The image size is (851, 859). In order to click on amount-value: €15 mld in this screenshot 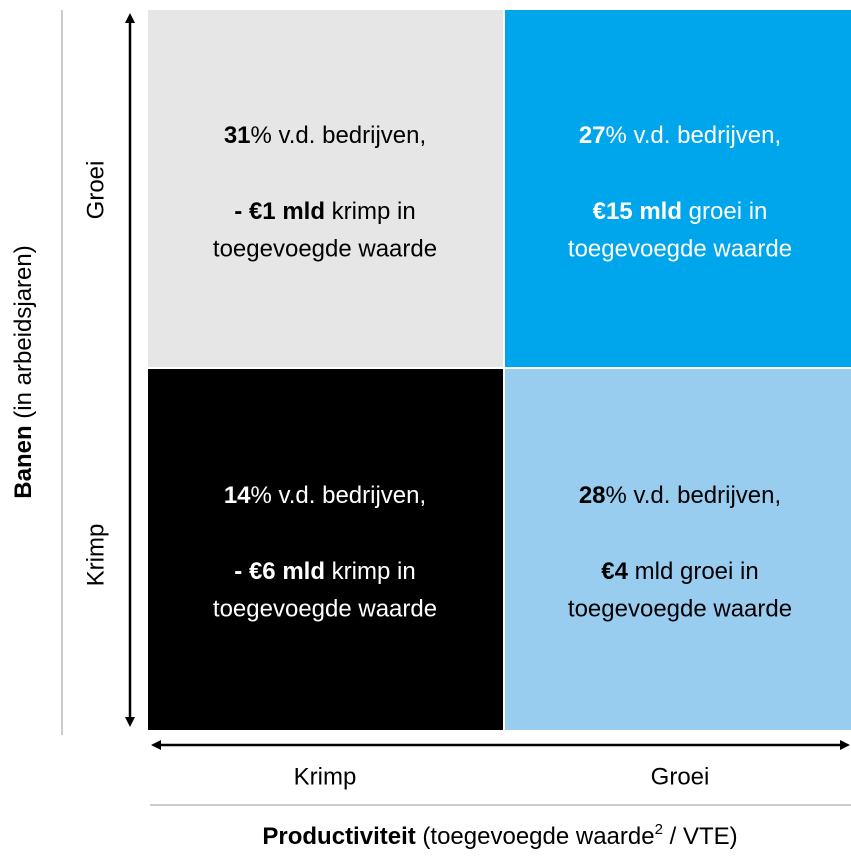, I will do `click(637, 211)`.